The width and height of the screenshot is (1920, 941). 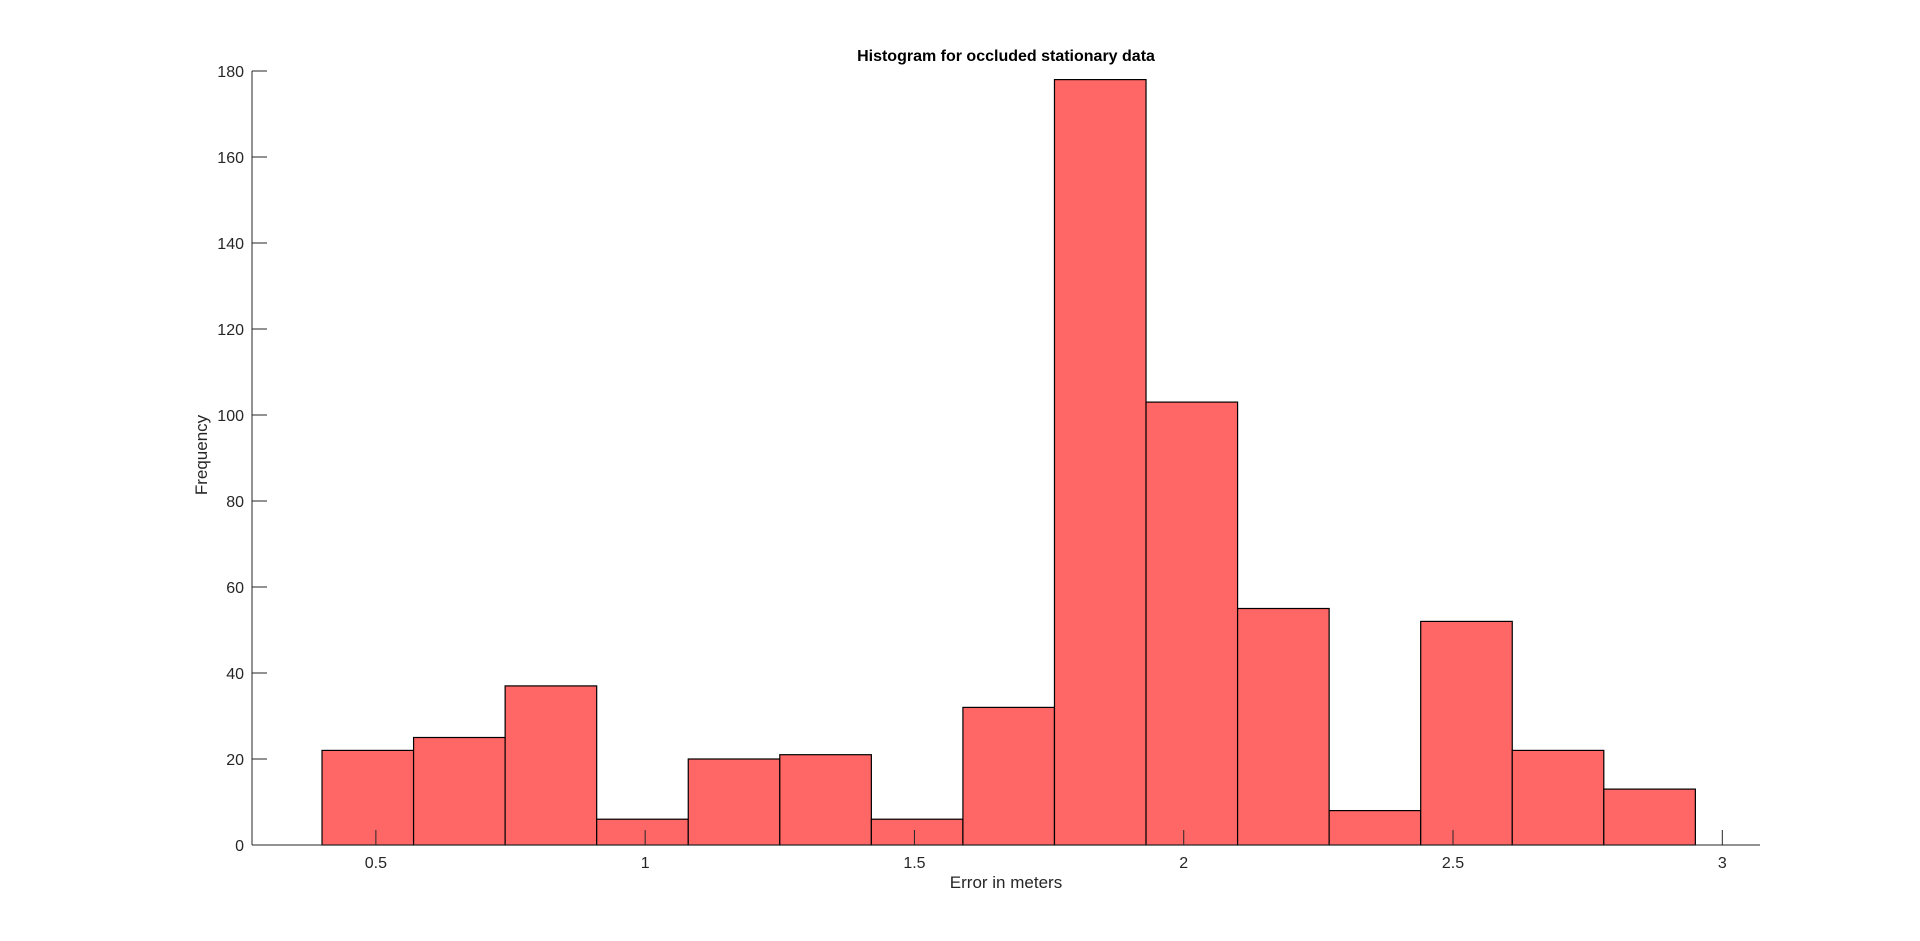 What do you see at coordinates (1453, 863) in the screenshot?
I see `x-tick-label: 2.5` at bounding box center [1453, 863].